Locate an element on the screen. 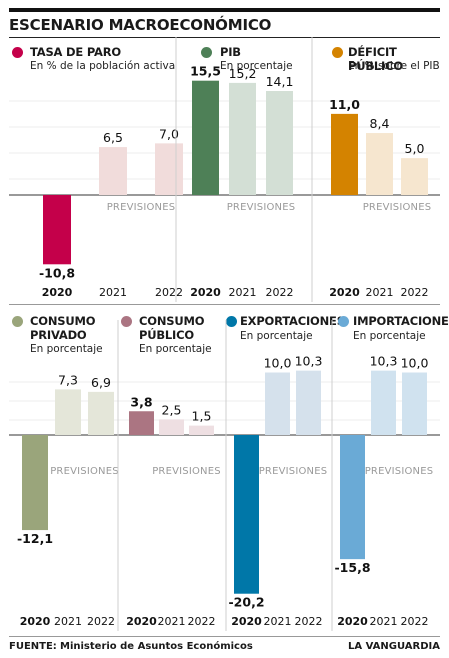  consumo_publico-year-label-2022: 2022 is located at coordinates (202, 621).